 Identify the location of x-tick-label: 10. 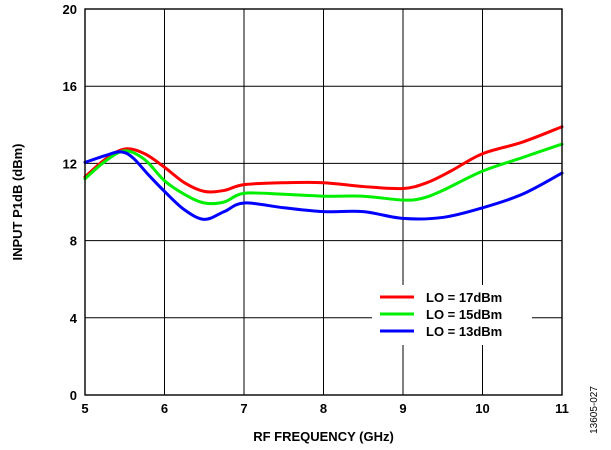
(482, 408).